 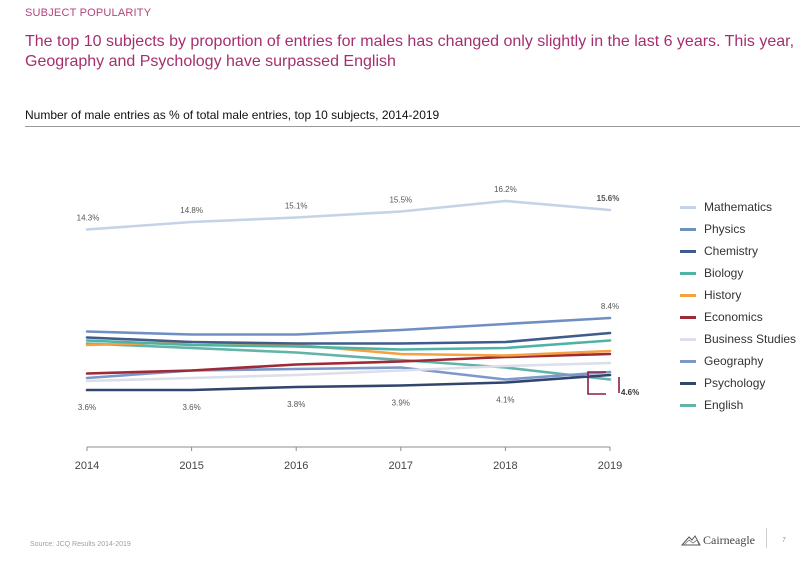 What do you see at coordinates (191, 466) in the screenshot?
I see `x-tick-label: 2015` at bounding box center [191, 466].